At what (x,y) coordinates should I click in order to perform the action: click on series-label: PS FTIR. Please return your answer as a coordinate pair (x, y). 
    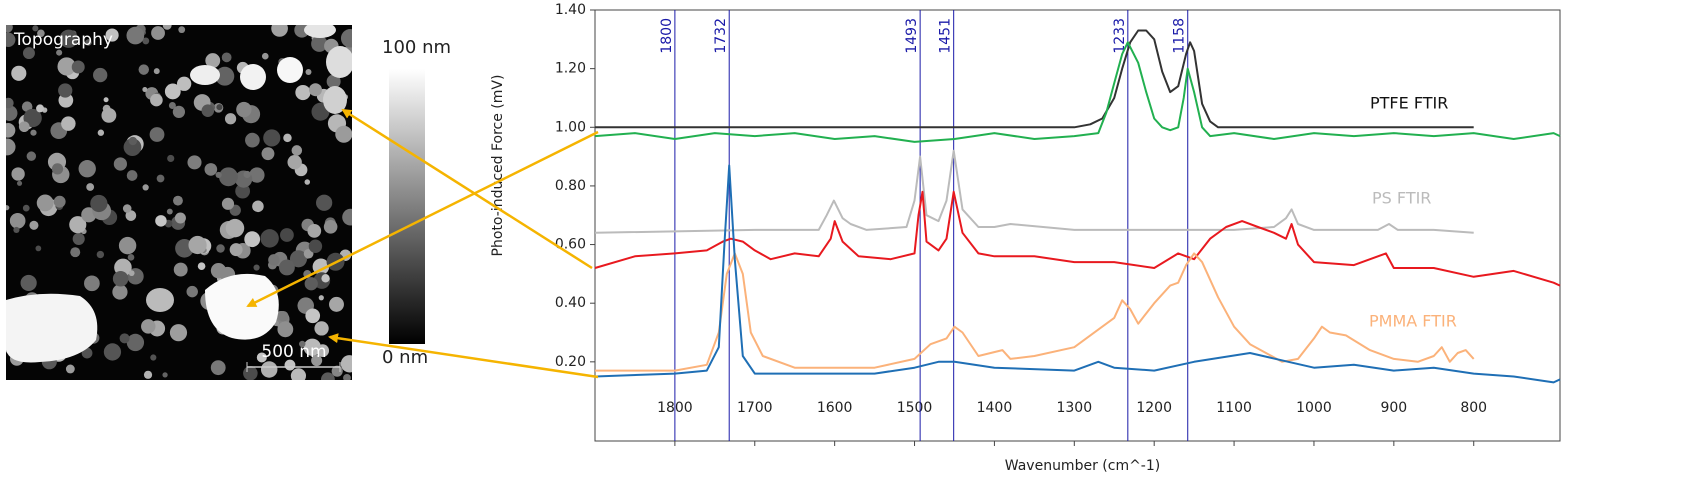
    Looking at the image, I should click on (1401, 198).